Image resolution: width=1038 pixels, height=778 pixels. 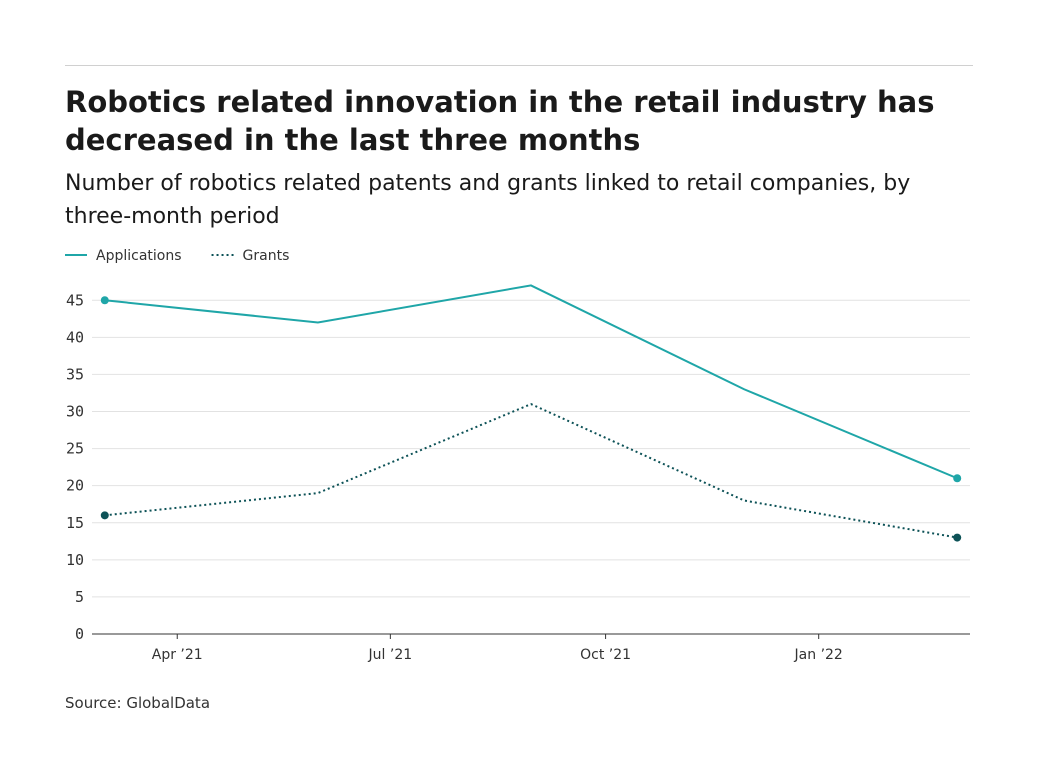 I want to click on y-tick-label: 10, so click(x=75, y=560).